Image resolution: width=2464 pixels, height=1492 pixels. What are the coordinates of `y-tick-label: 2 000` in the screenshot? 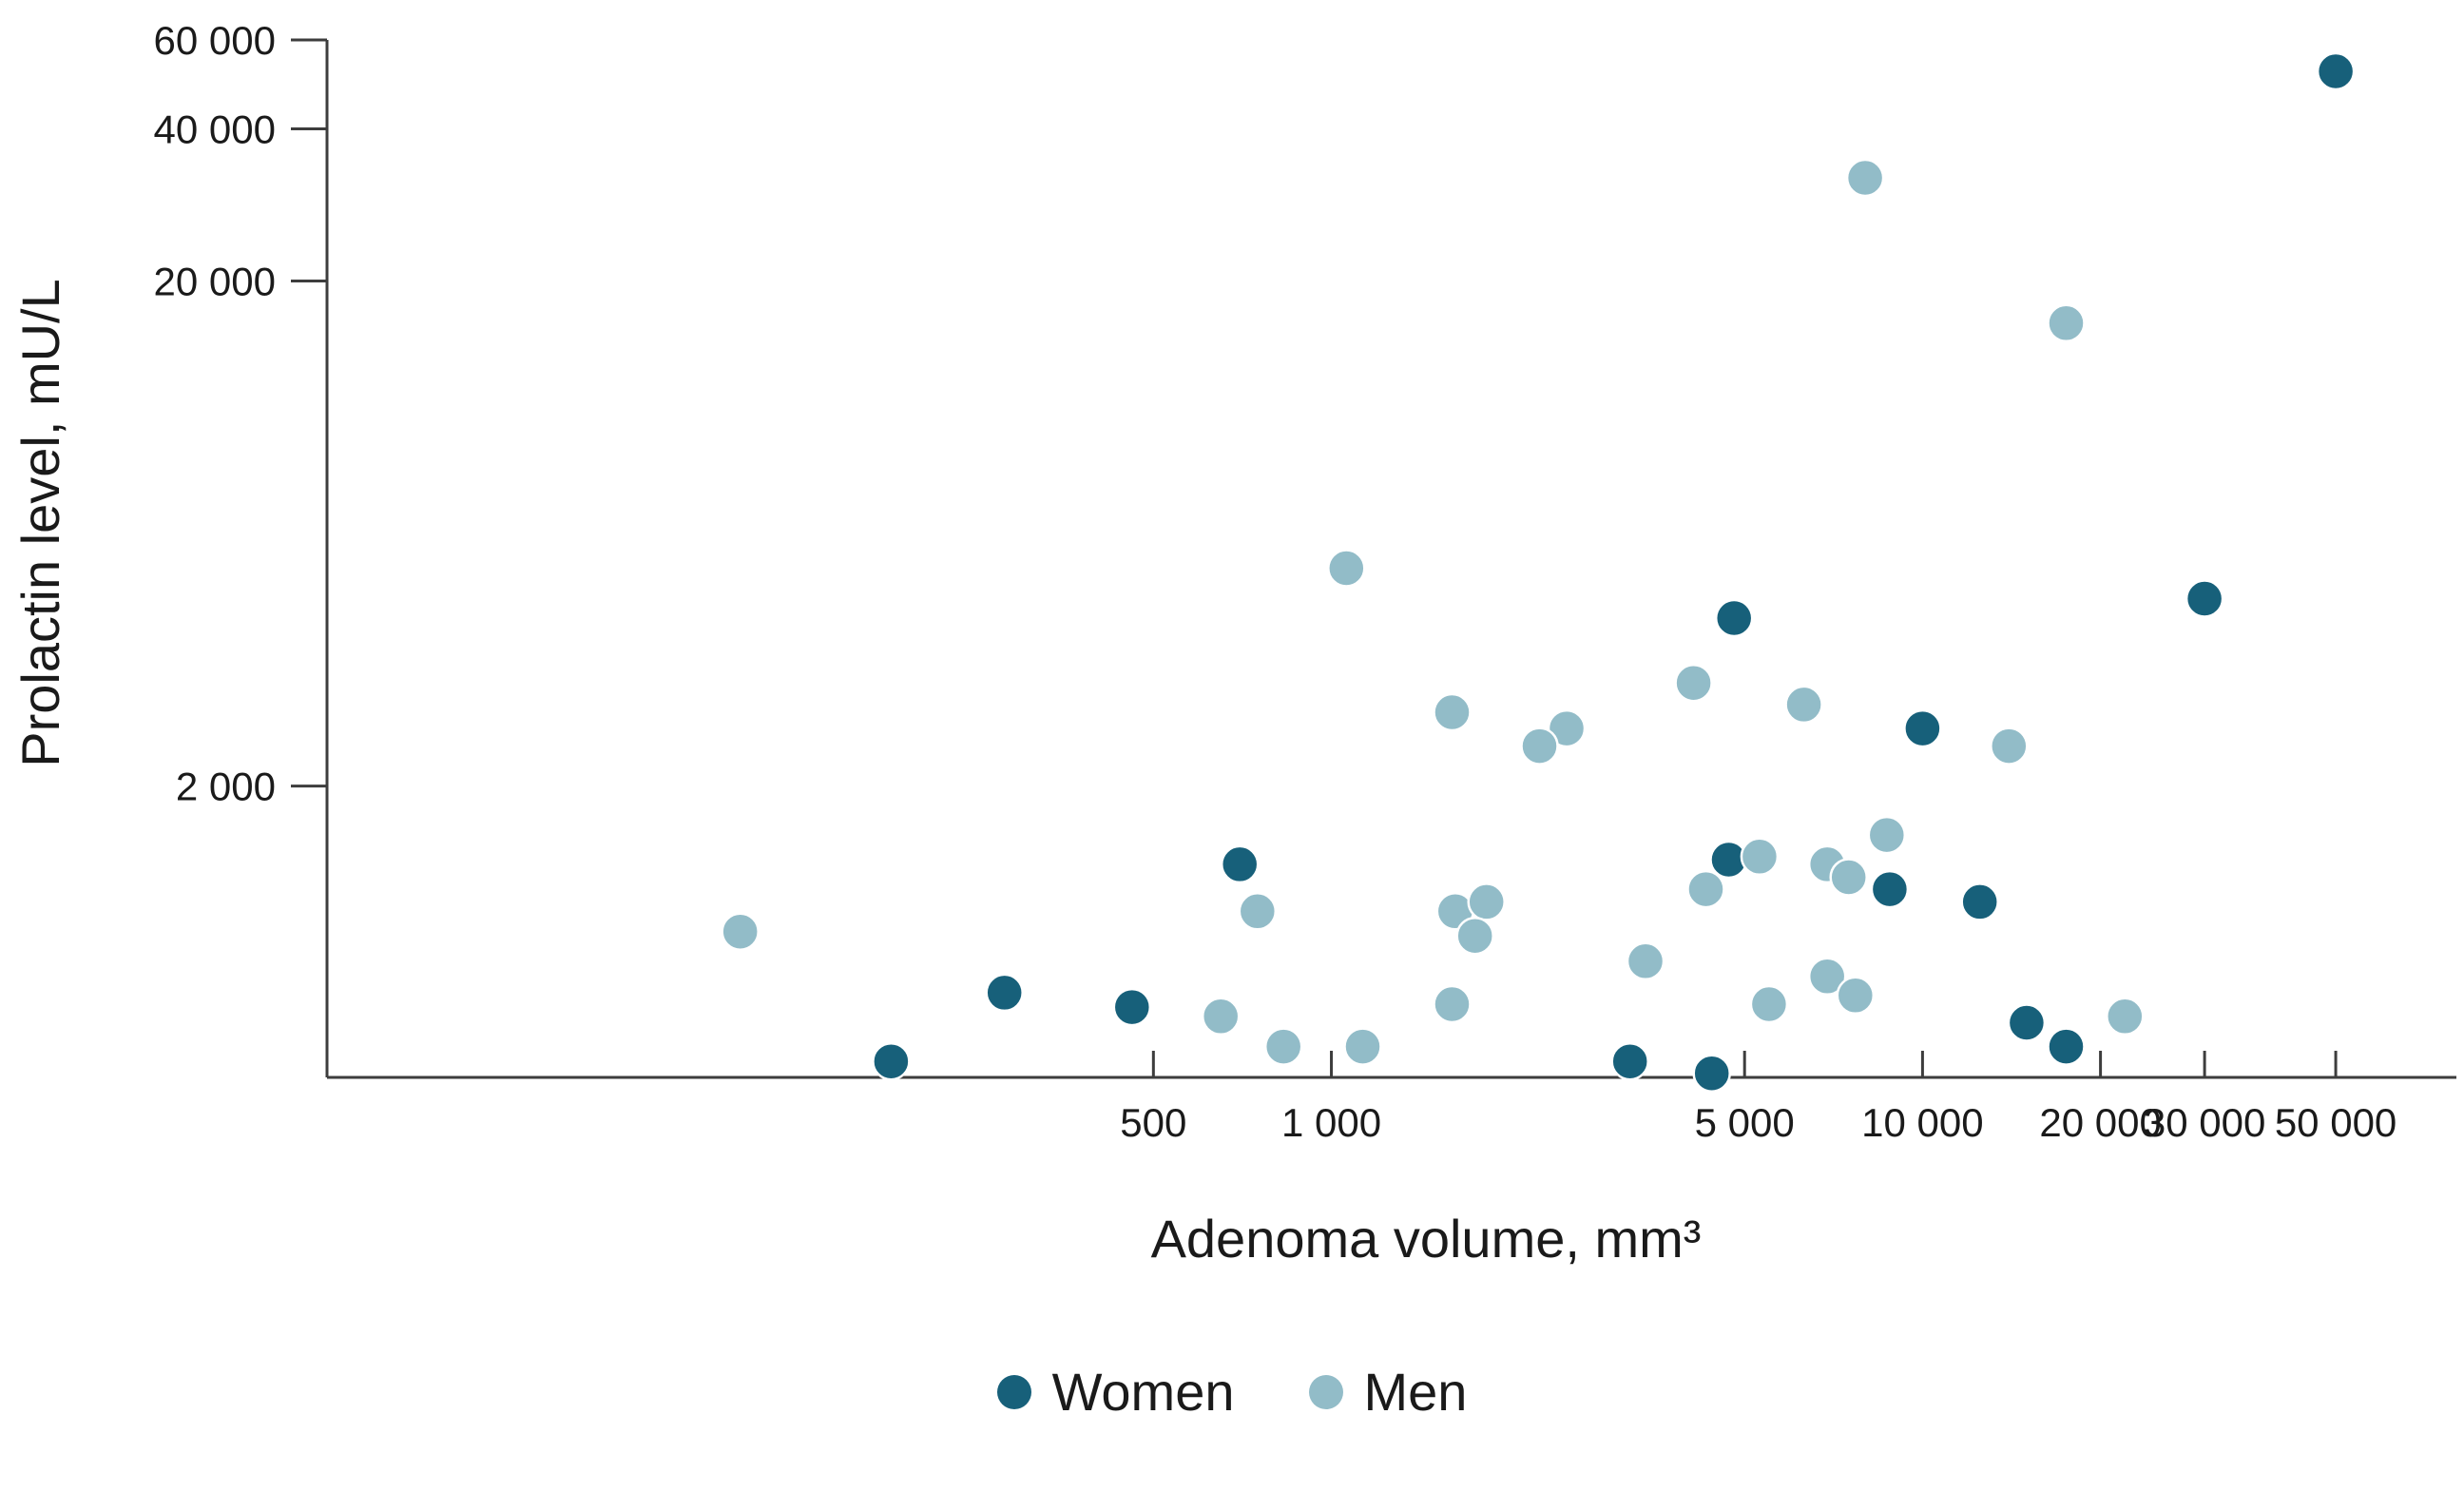 It's located at (226, 787).